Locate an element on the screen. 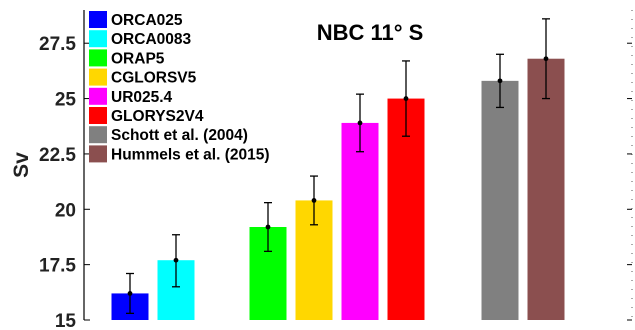 This screenshot has width=635, height=330. chart-title: NBC 11° S is located at coordinates (370, 32).